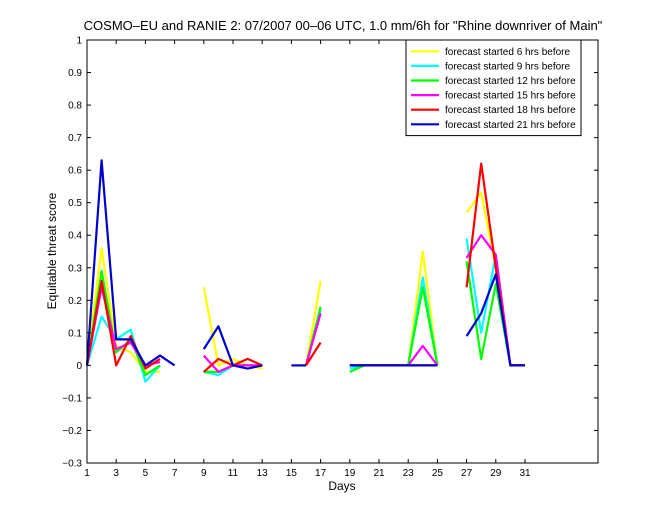 This screenshot has width=660, height=520. What do you see at coordinates (263, 473) in the screenshot?
I see `x-tick-label: 13` at bounding box center [263, 473].